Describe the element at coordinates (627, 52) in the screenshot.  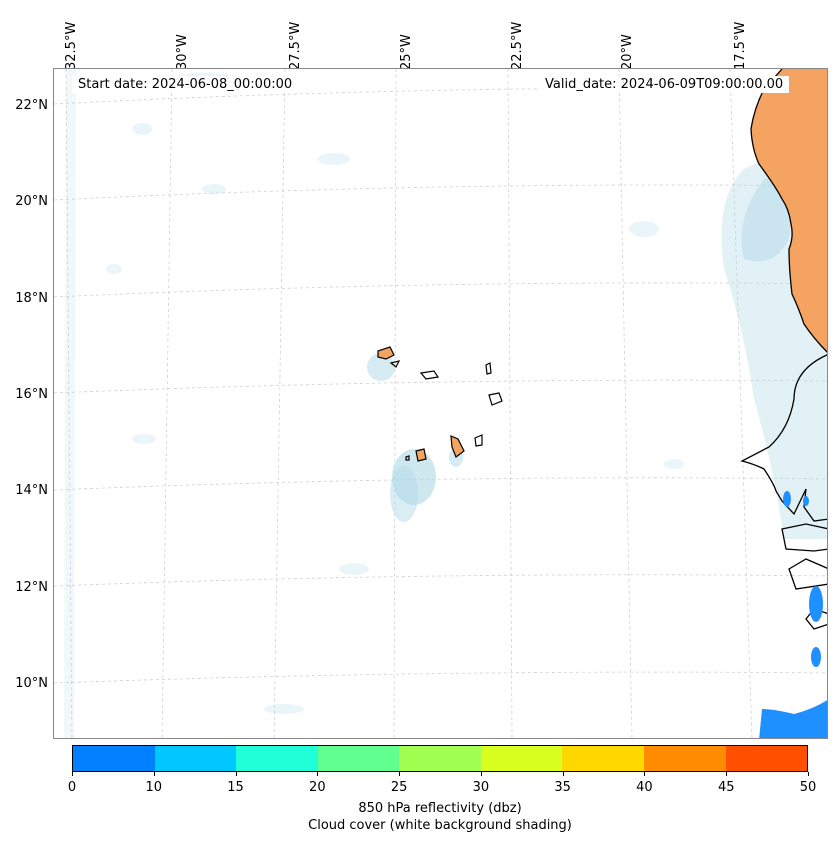
I see `lon-label: 20°W` at that location.